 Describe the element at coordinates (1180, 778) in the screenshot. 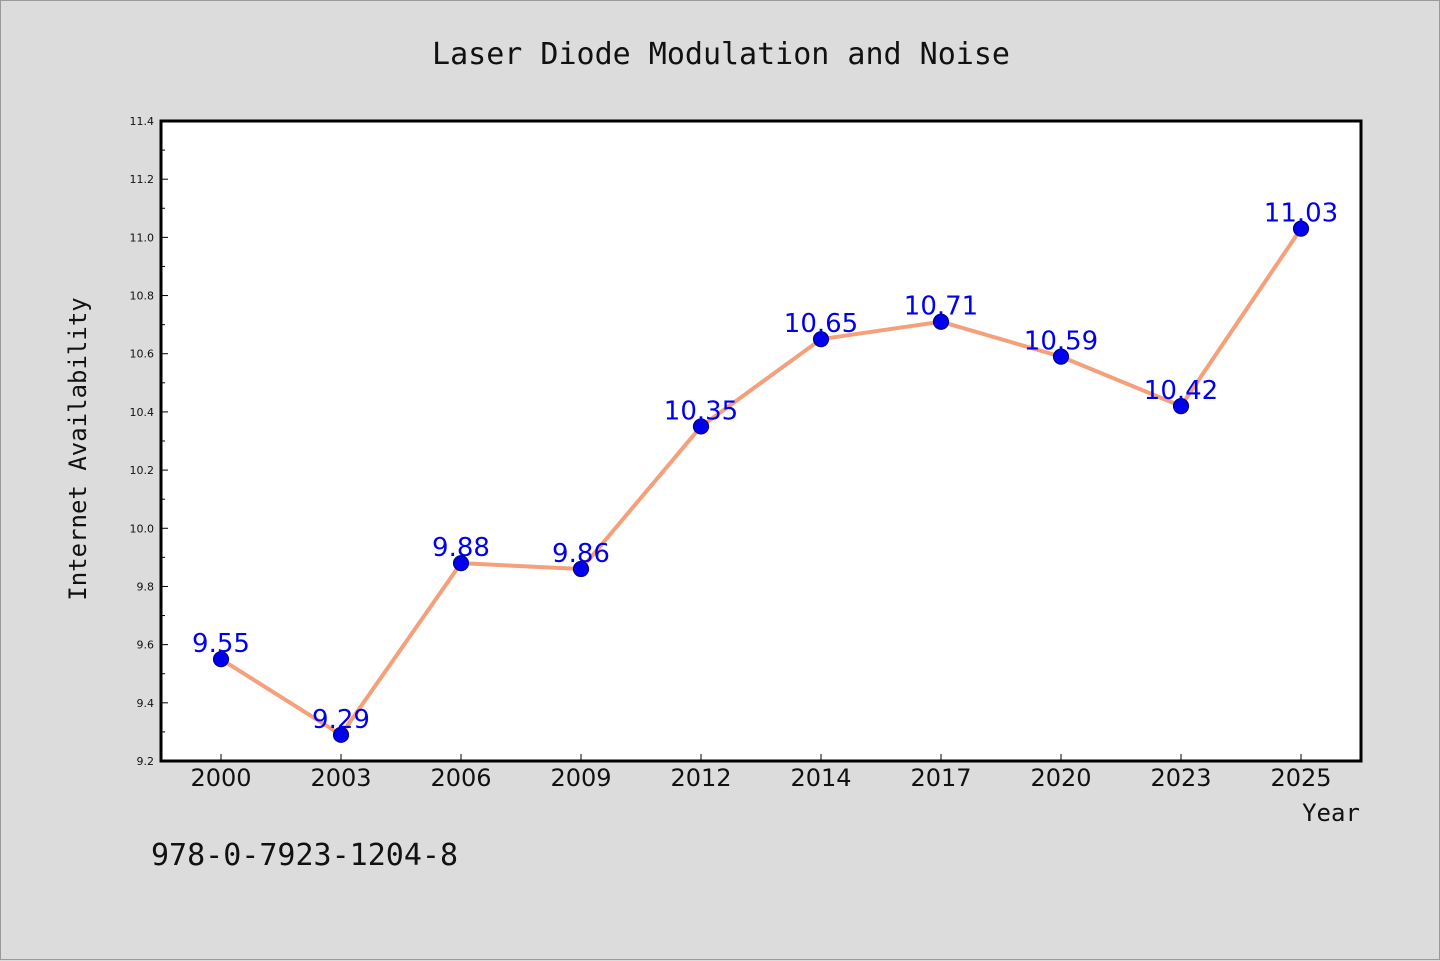

I see `x-tick-label: 2023` at that location.